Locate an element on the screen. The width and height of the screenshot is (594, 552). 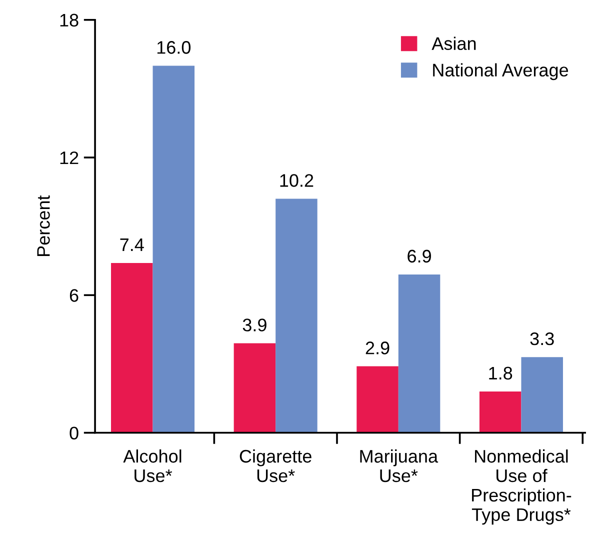
x-tick-label: Cigarette Use* is located at coordinates (276, 465).